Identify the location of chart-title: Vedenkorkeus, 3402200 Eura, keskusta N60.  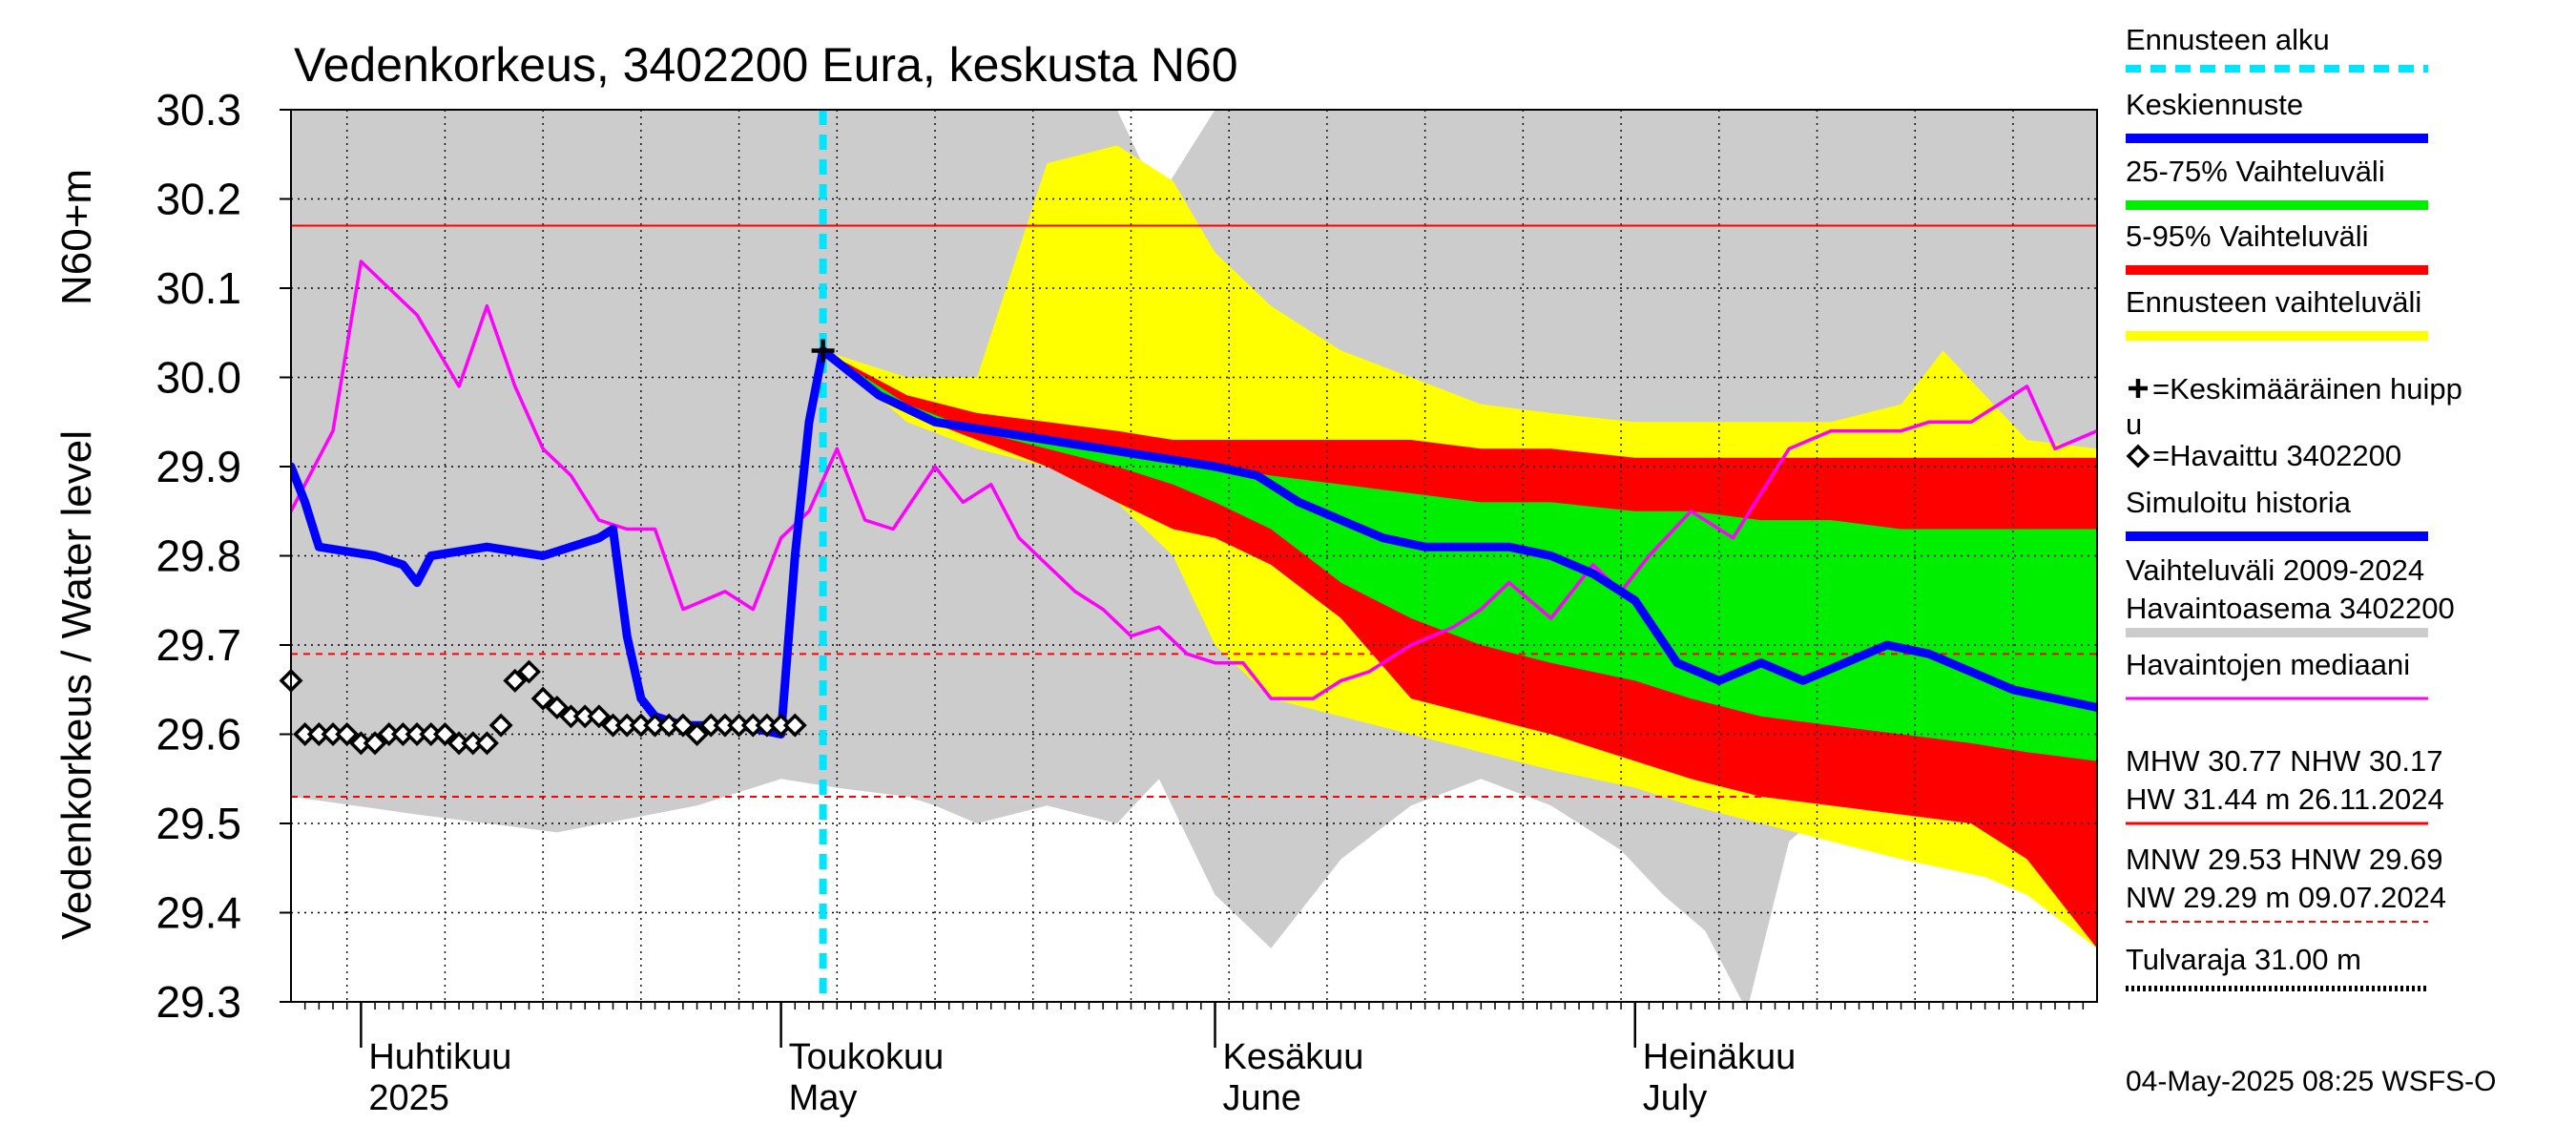
(766, 65).